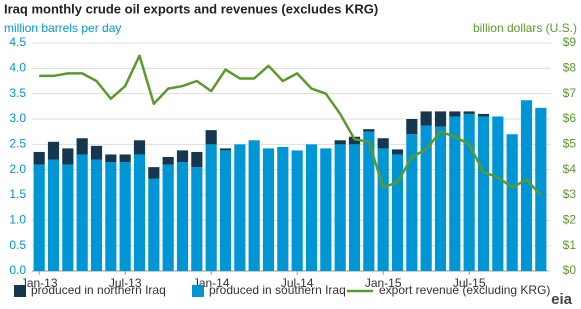 This screenshot has height=309, width=581. Describe the element at coordinates (570, 270) in the screenshot. I see `y2-tick-label: $0` at that location.